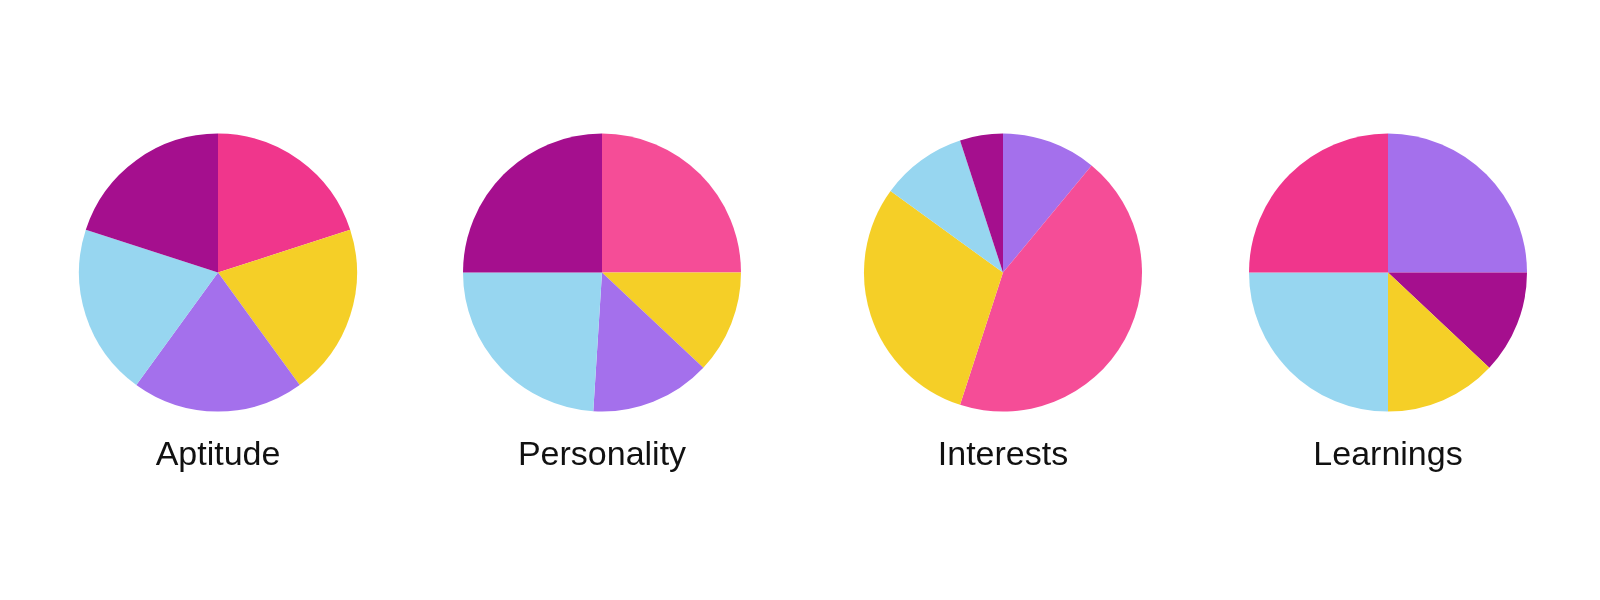  What do you see at coordinates (1003, 452) in the screenshot?
I see `text: Interests` at bounding box center [1003, 452].